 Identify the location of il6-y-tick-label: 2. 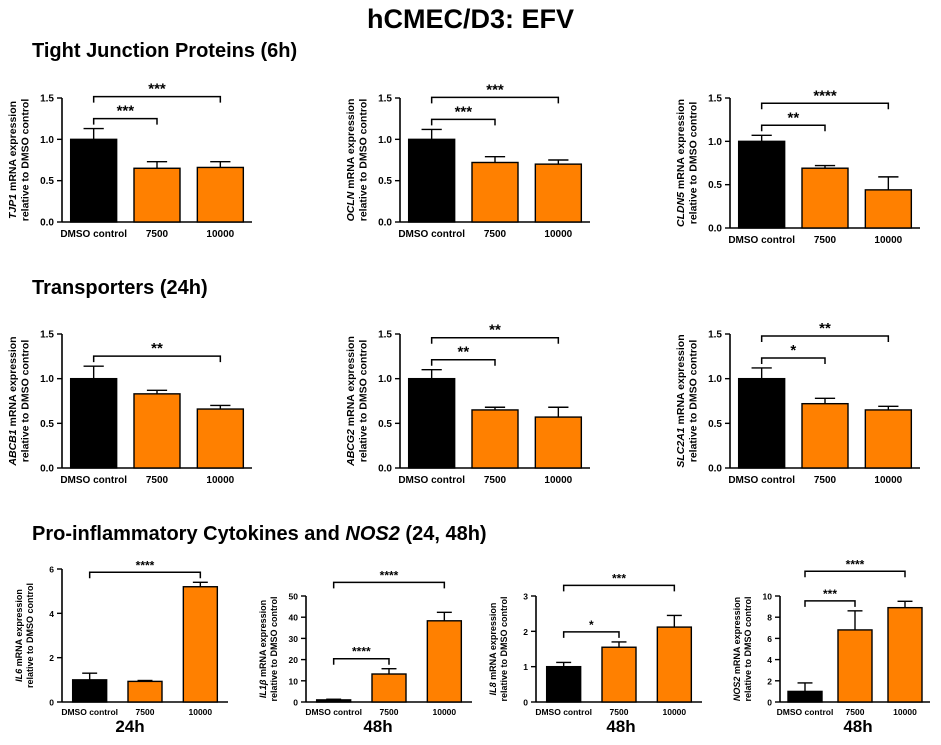
(51, 658).